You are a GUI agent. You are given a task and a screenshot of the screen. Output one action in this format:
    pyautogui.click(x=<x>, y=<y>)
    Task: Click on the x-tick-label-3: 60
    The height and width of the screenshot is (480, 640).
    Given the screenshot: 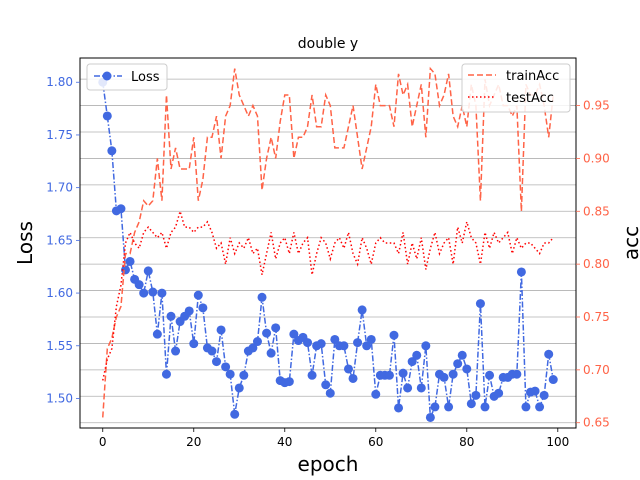 What is the action you would take?
    pyautogui.click(x=375, y=442)
    